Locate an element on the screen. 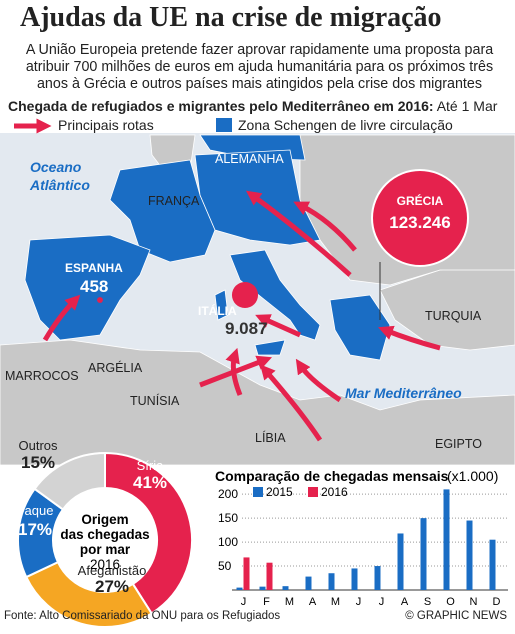 The image size is (515, 634). slice-label: Iraque is located at coordinates (35, 510).